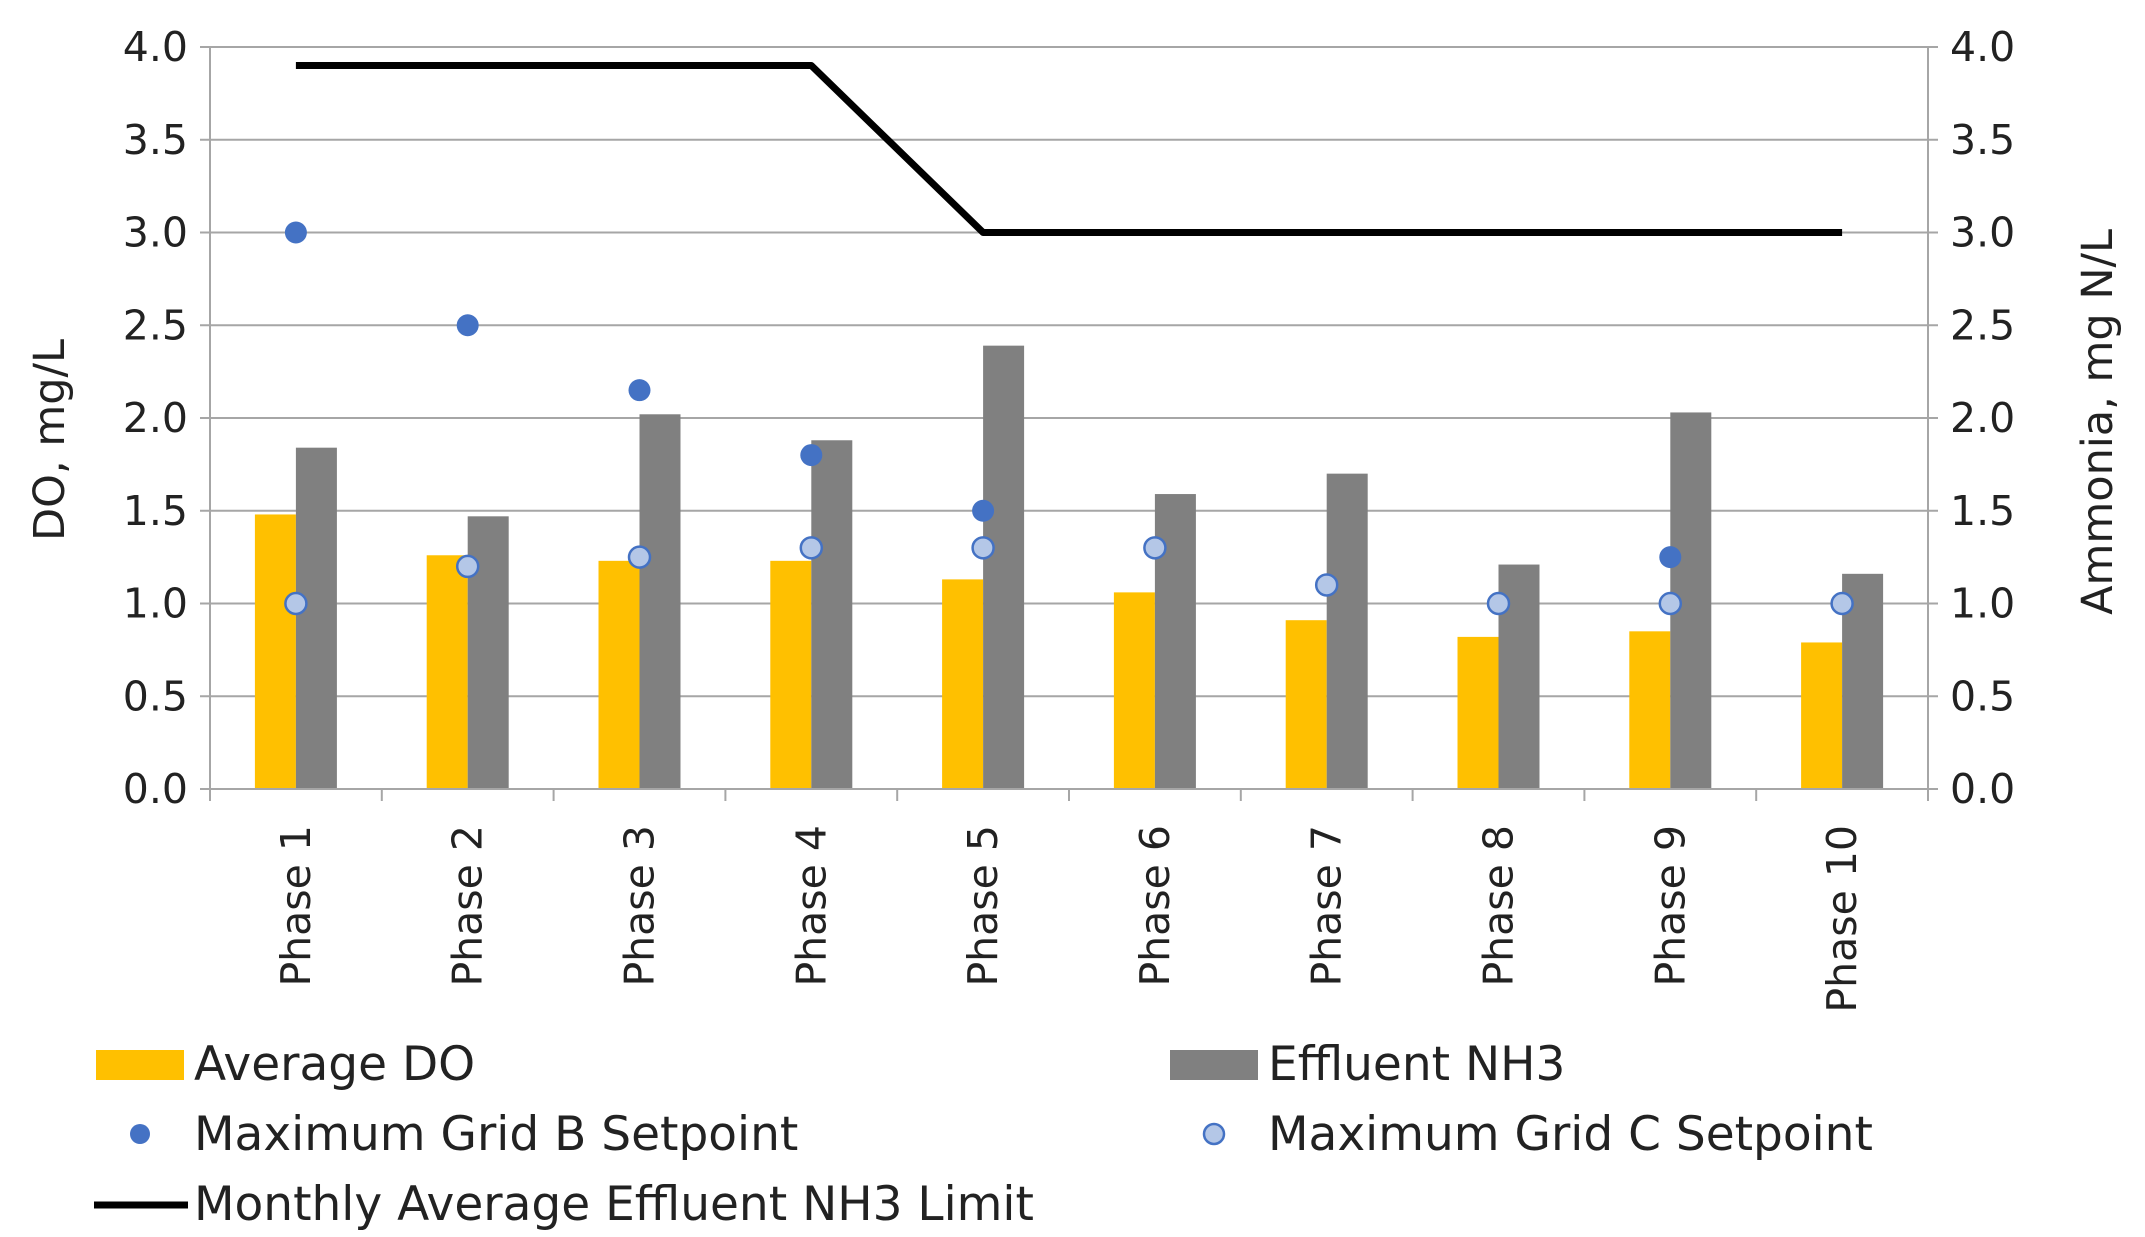 This screenshot has width=2145, height=1237. I want to click on nh3-limit-line, so click(1069, 149).